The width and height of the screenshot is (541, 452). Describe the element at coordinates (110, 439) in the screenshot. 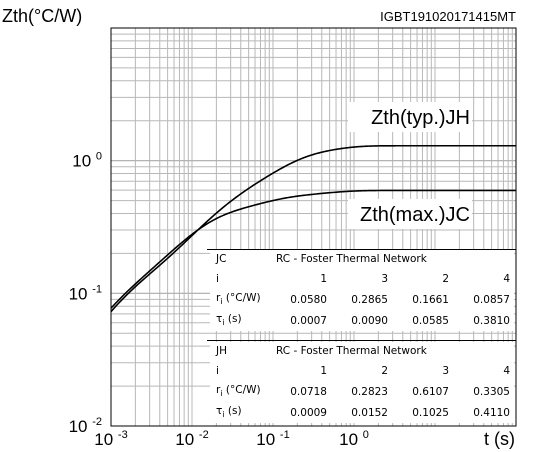

I see `x-tick-label: 10 -3` at that location.